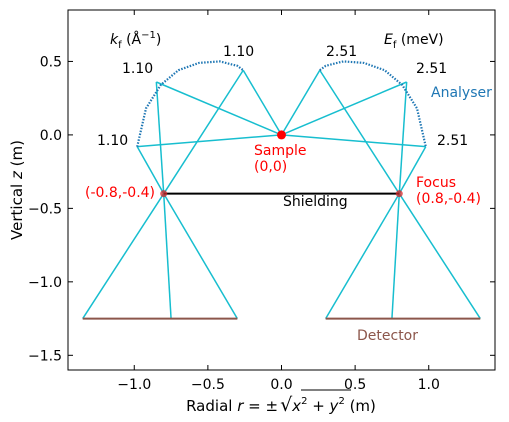 Image resolution: width=509 pixels, height=422 pixels. Describe the element at coordinates (135, 40) in the screenshot. I see `kf-label: kf (Å−1)` at that location.